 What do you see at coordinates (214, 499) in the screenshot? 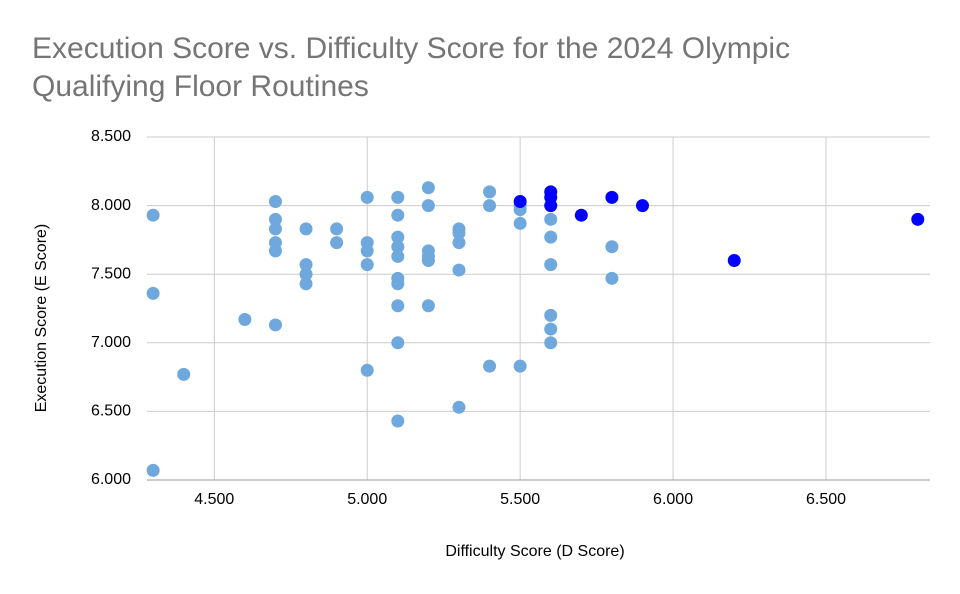
I see `x-tick-label: 4.500` at bounding box center [214, 499].